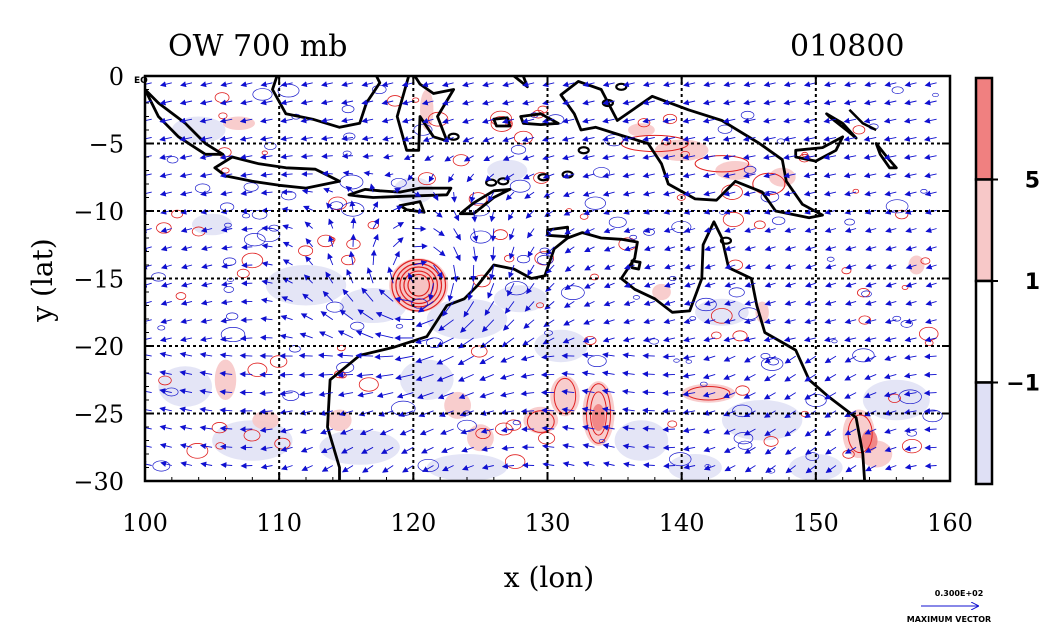 The image size is (1056, 631). Describe the element at coordinates (549, 577) in the screenshot. I see `x-axis-label: x (lon)` at that location.